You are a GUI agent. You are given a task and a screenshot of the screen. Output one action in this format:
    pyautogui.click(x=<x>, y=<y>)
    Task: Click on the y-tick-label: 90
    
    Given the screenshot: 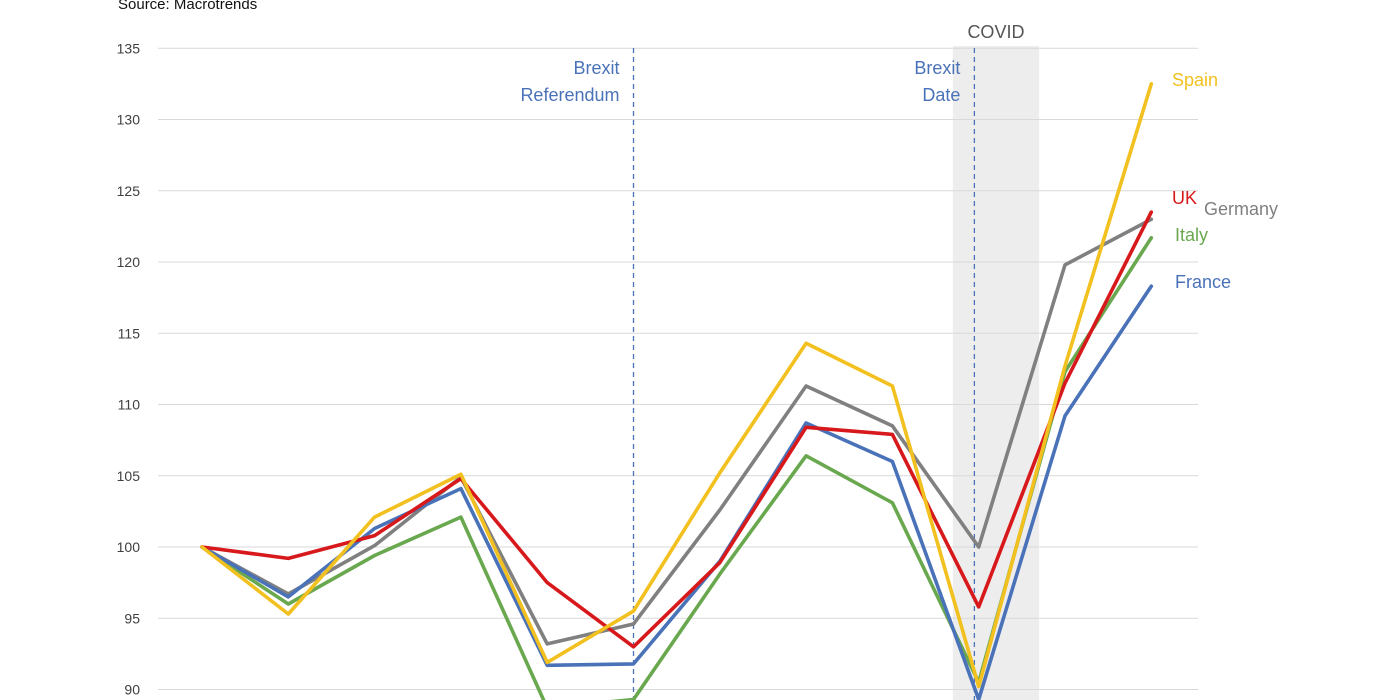 What is the action you would take?
    pyautogui.click(x=132, y=690)
    